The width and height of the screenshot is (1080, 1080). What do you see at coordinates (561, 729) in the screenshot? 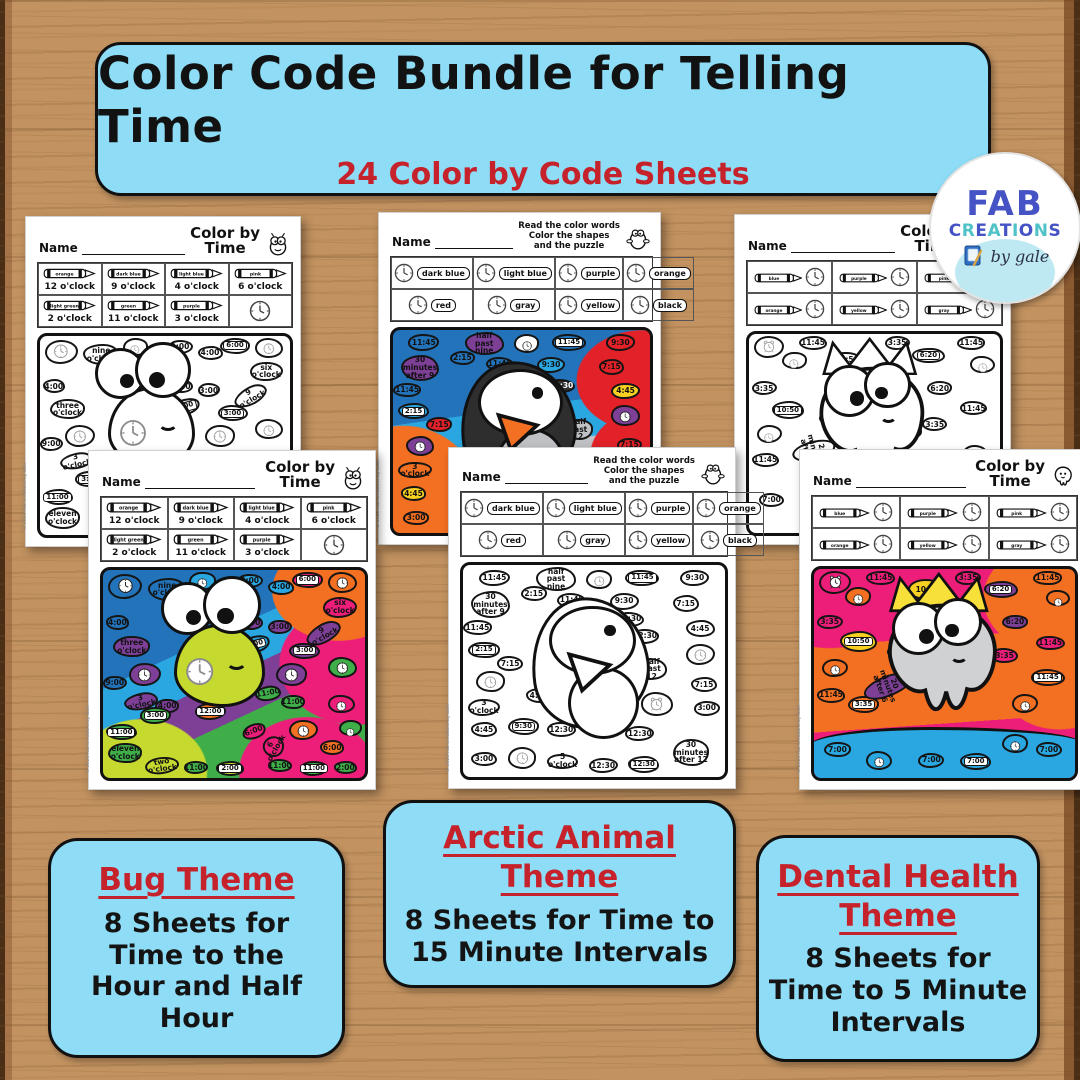
I see `time-label: 12:30` at bounding box center [561, 729].